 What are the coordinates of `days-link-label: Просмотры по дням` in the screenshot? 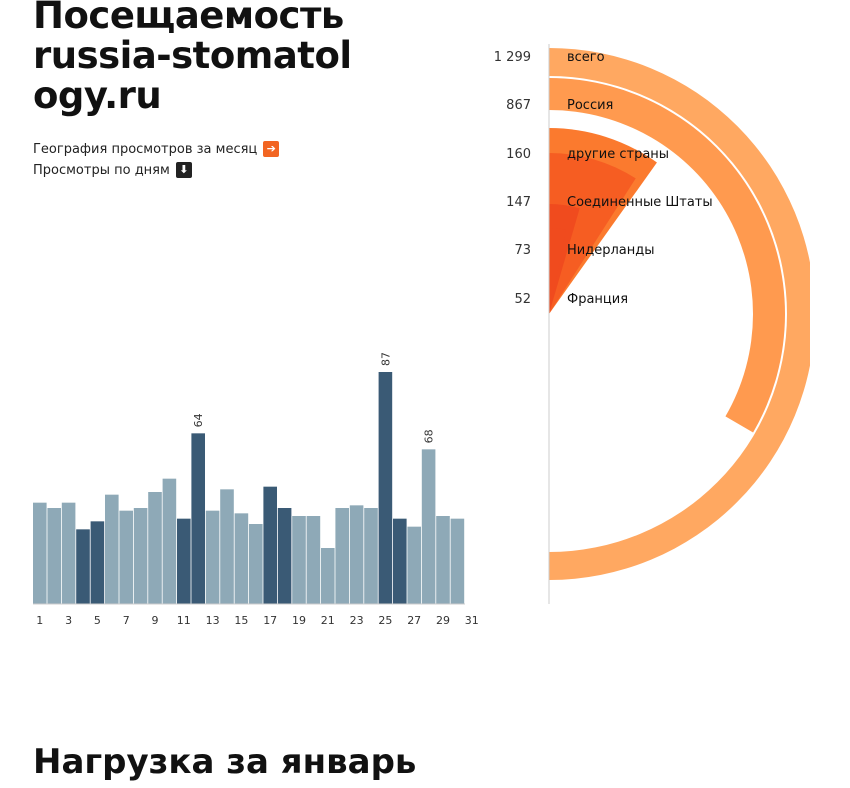 It's located at (101, 170).